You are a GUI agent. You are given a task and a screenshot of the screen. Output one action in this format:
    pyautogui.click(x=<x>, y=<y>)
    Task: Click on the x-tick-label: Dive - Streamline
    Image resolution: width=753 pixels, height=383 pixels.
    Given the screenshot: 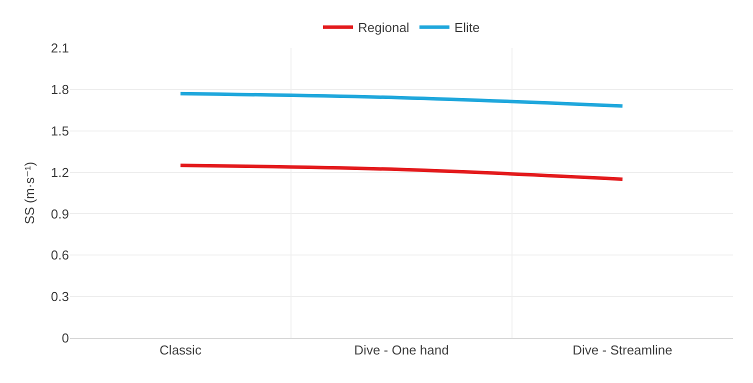 What is the action you would take?
    pyautogui.click(x=622, y=350)
    